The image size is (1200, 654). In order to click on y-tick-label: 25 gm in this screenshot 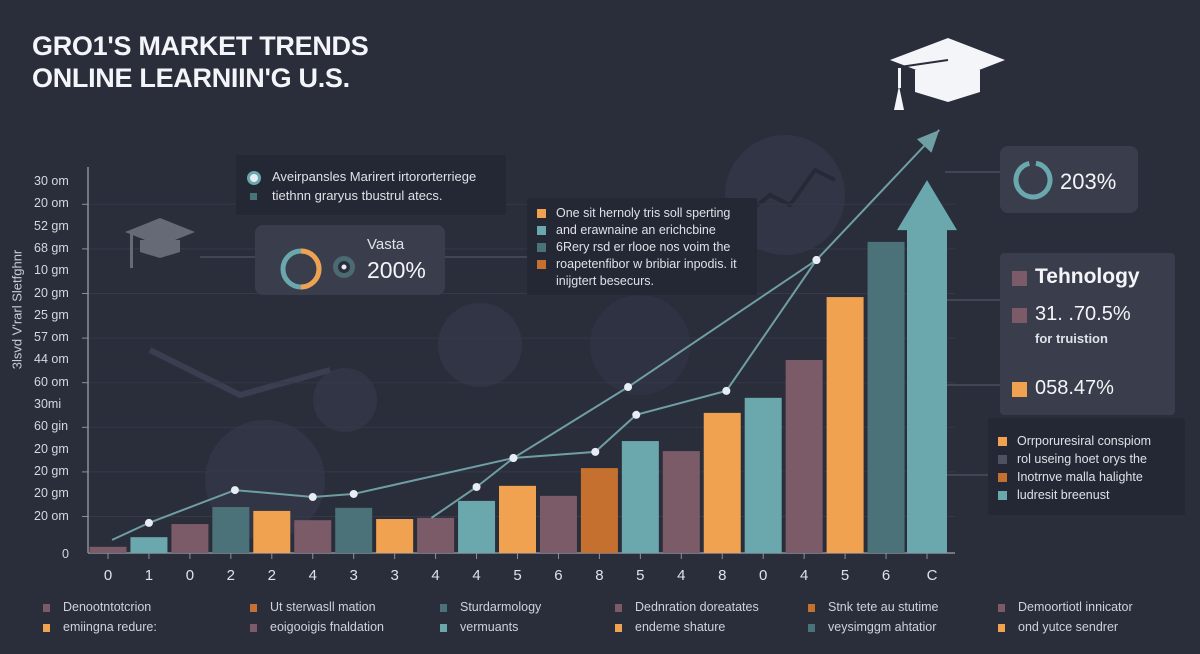, I will do `click(51, 314)`.